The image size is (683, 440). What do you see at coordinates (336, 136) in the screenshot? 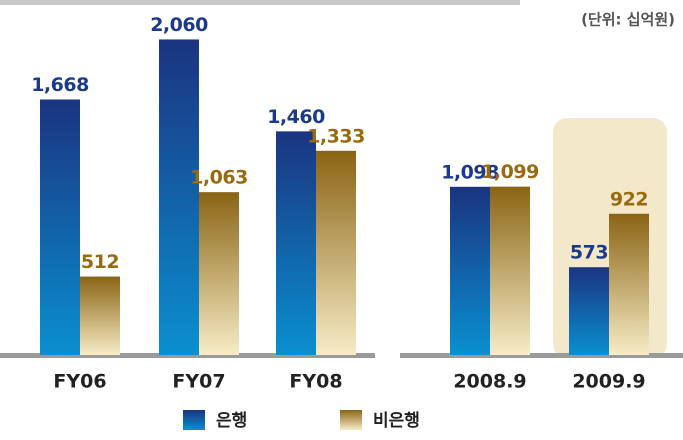
I see `value-label: 1,333` at bounding box center [336, 136].